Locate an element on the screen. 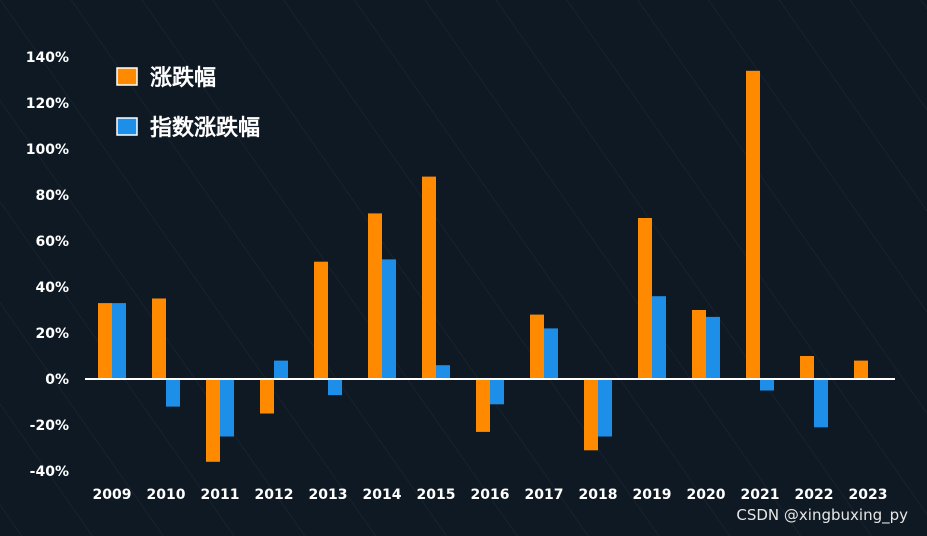 This screenshot has height=536, width=927. y-tick-label: 60% is located at coordinates (52, 242).